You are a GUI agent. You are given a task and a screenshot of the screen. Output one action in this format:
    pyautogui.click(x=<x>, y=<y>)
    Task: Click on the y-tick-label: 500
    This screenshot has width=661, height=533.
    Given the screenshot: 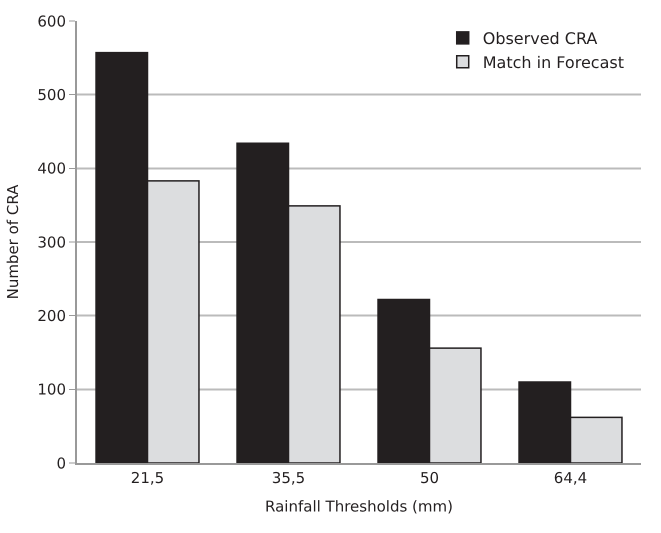 What is the action you would take?
    pyautogui.click(x=51, y=95)
    